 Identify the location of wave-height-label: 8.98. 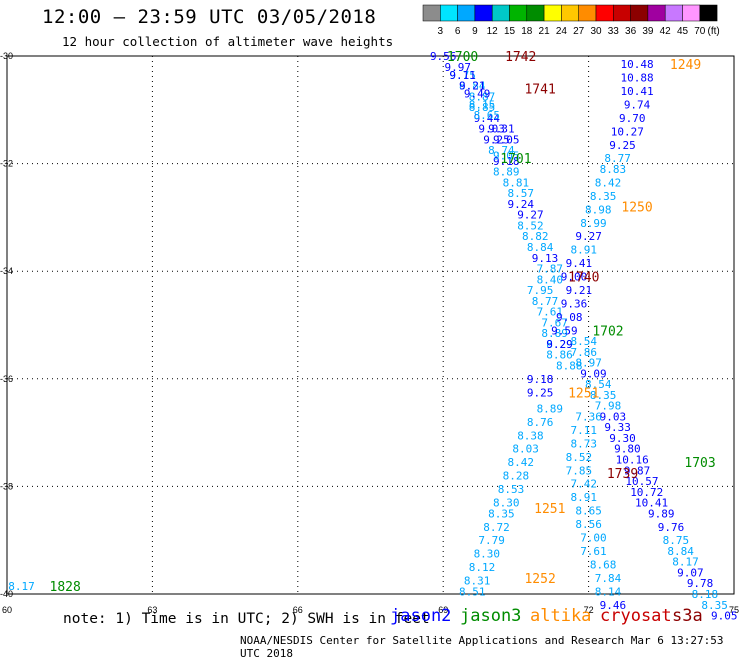
(598, 209).